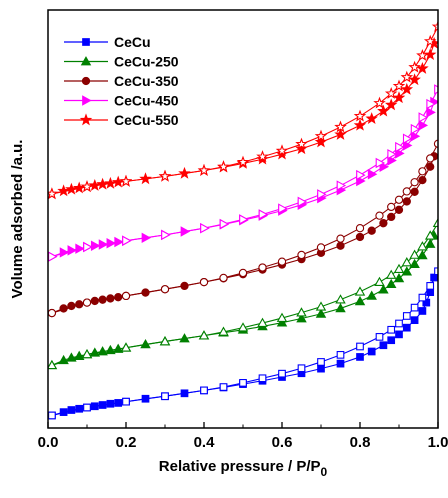 The width and height of the screenshot is (448, 498). What do you see at coordinates (243, 436) in the screenshot?
I see `x-axis: 0.0 0.2 0.4 0.6 0.8 1.0` at bounding box center [243, 436].